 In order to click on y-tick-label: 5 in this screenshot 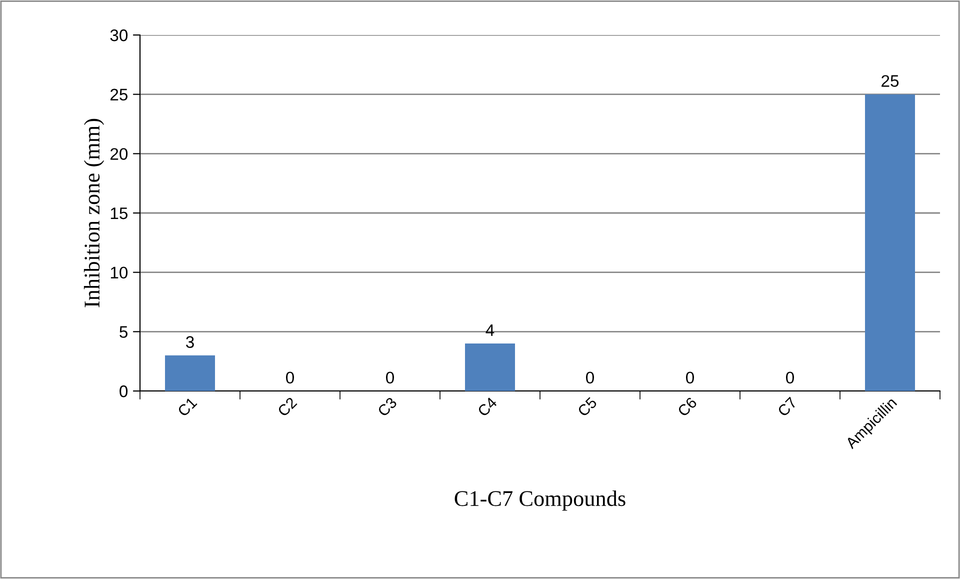, I will do `click(124, 332)`.